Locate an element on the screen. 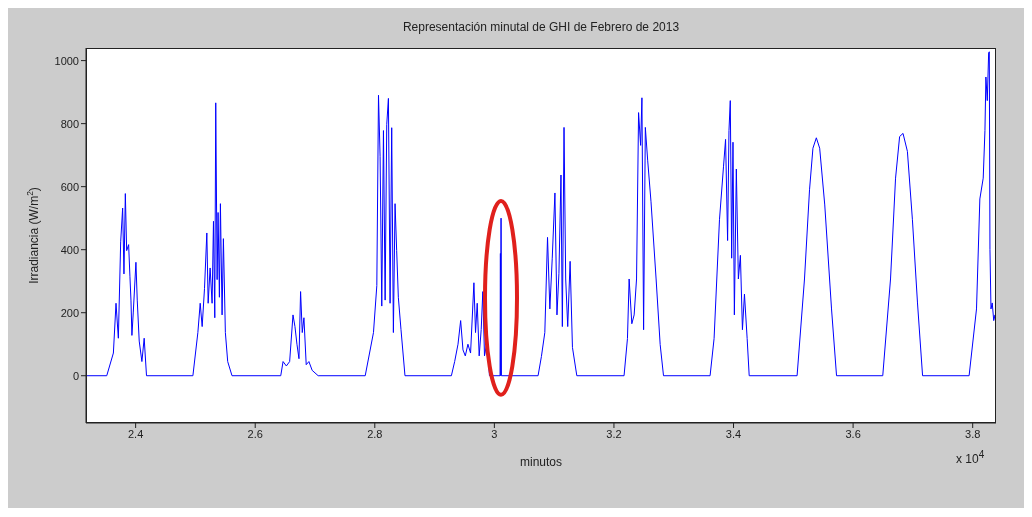  text: x 10$^{4}$ is located at coordinates (970, 457).